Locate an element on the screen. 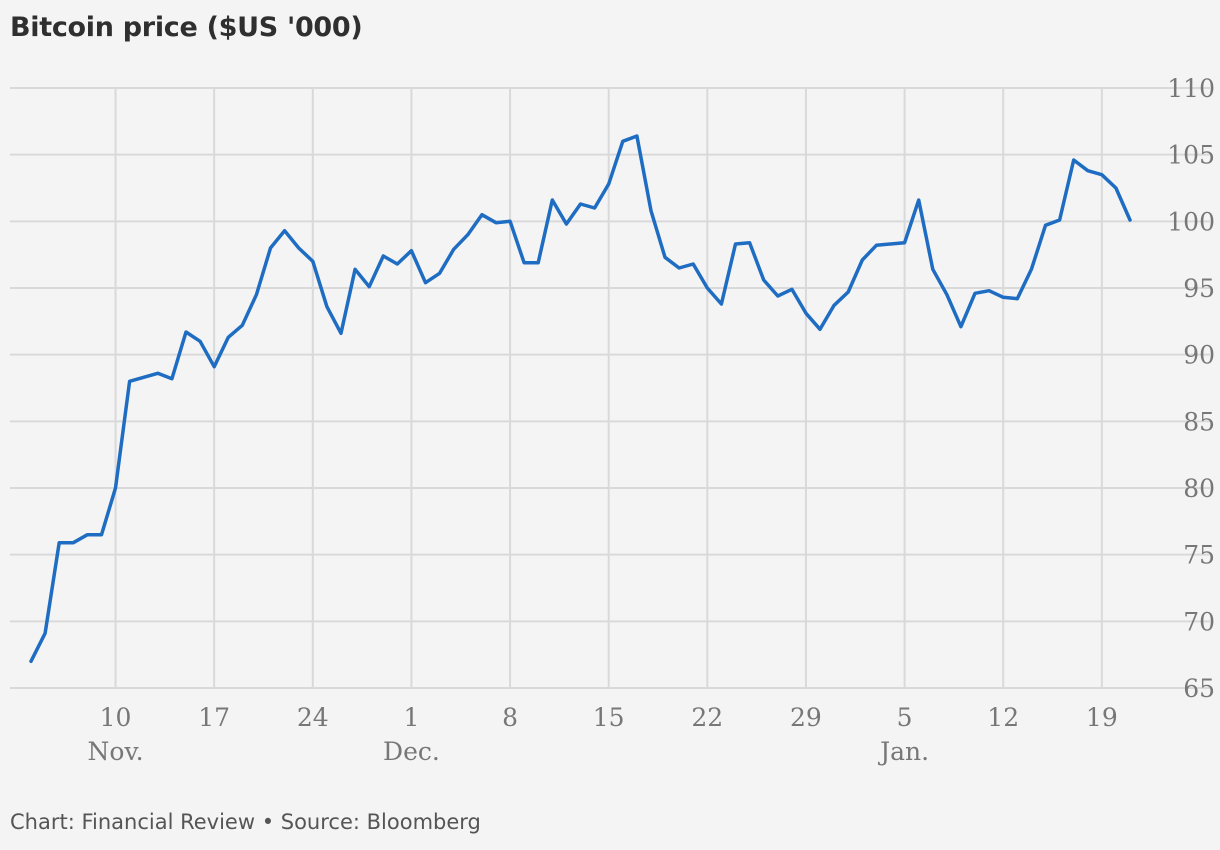 Image resolution: width=1220 pixels, height=850 pixels. y-tick-label: 80 is located at coordinates (1199, 488).